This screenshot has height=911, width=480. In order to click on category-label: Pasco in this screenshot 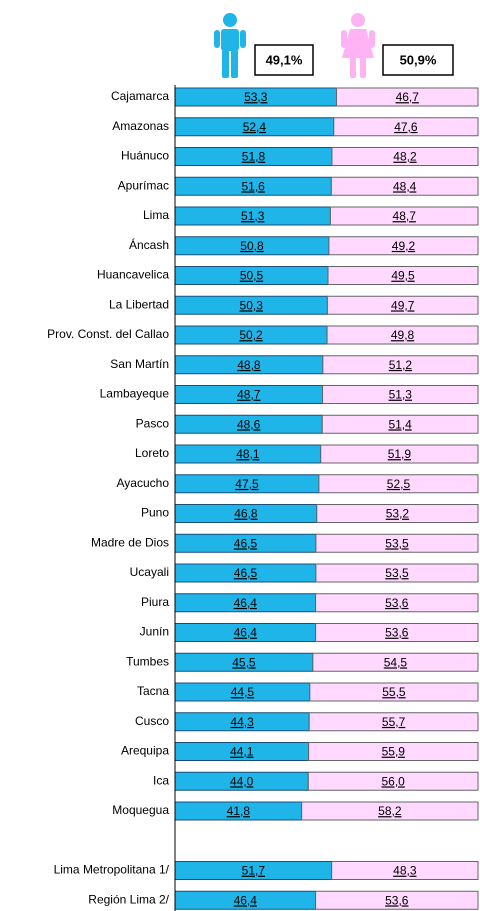, I will do `click(153, 423)`.